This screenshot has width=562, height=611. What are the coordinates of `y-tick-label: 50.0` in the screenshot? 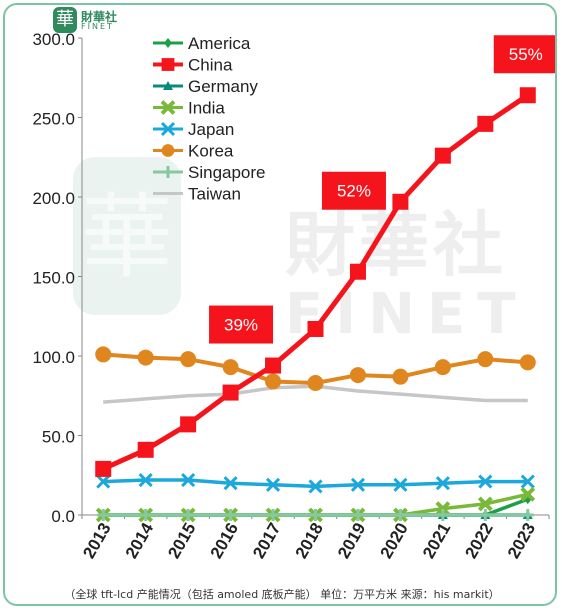 It's located at (58, 437).